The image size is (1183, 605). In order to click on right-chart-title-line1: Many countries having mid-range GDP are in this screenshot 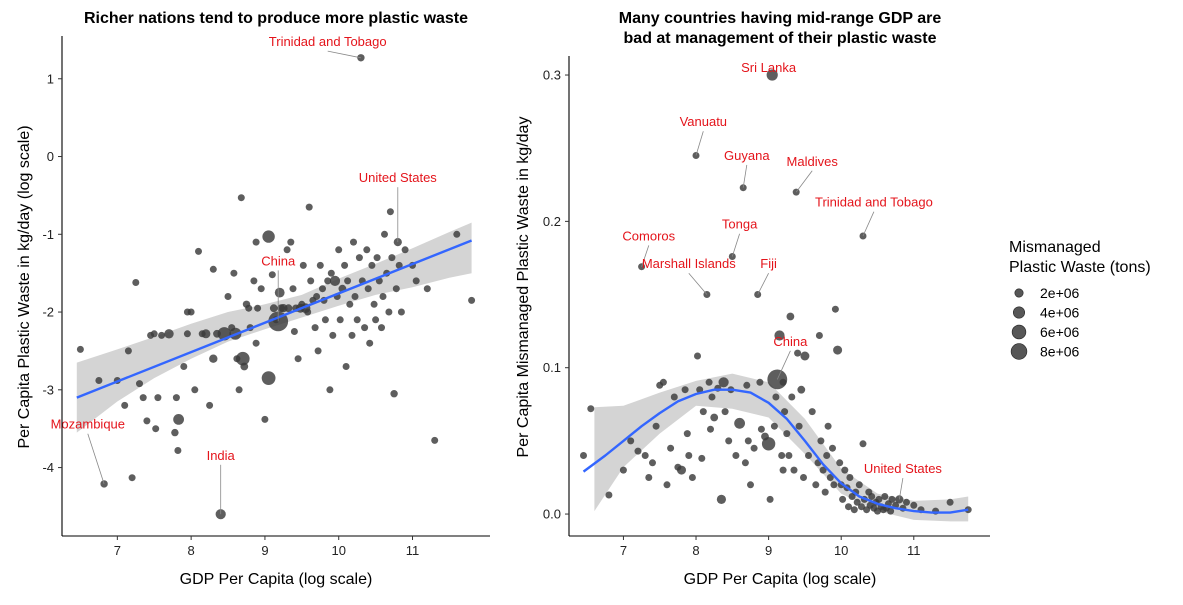, I will do `click(780, 18)`.